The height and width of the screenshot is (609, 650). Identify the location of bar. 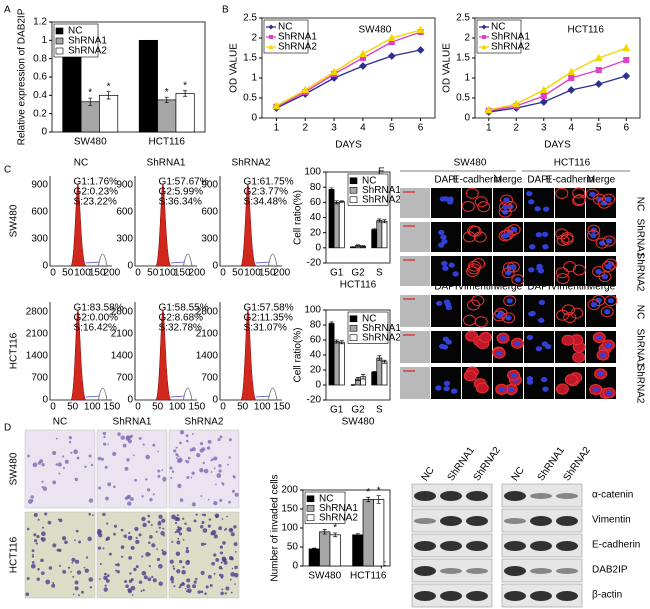
(374, 239).